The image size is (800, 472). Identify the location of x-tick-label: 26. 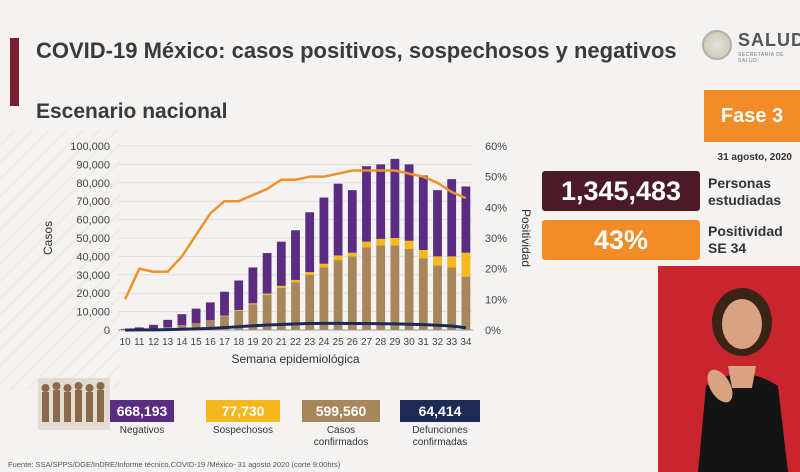
(353, 342).